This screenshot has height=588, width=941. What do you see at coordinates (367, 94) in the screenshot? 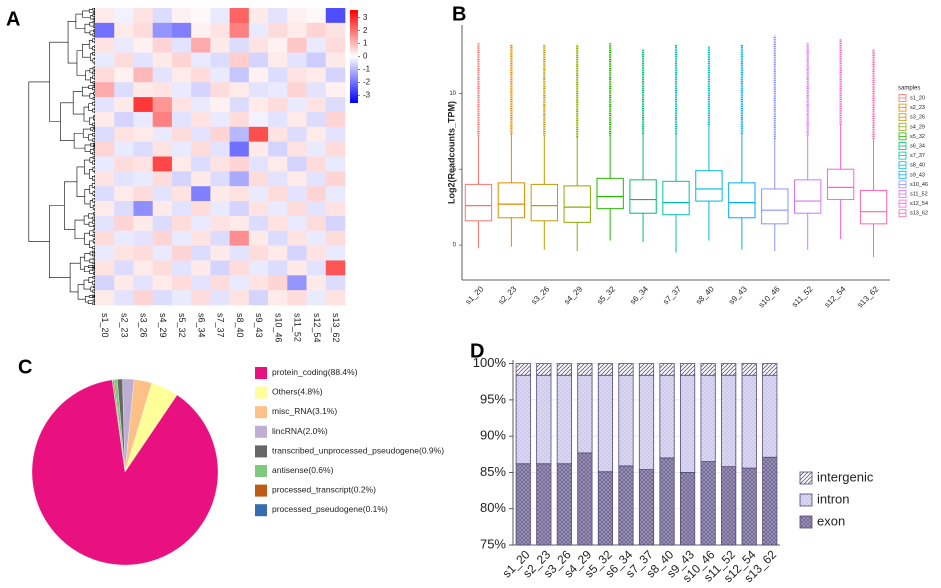
I see `colorbar-tick-label: -3` at bounding box center [367, 94].